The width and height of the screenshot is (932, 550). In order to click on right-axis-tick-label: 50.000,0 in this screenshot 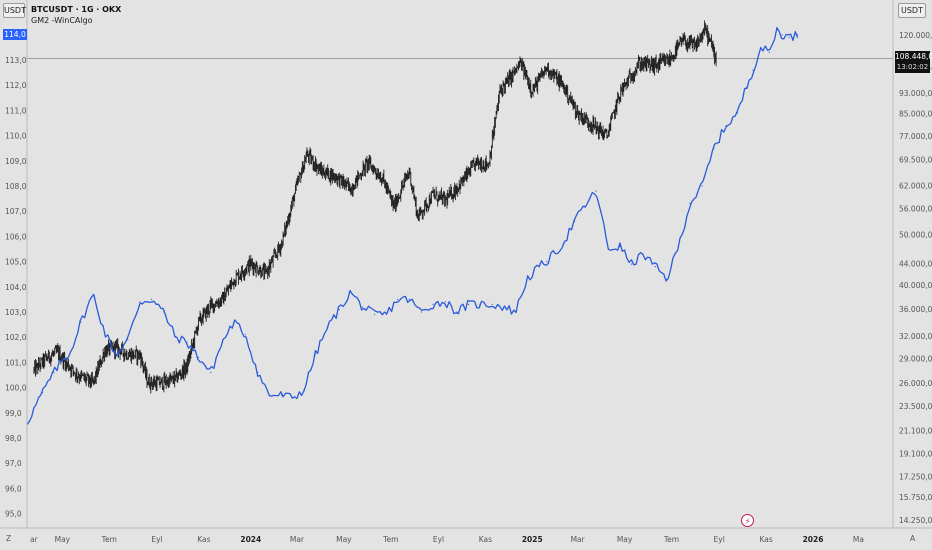, I will do `click(915, 234)`.